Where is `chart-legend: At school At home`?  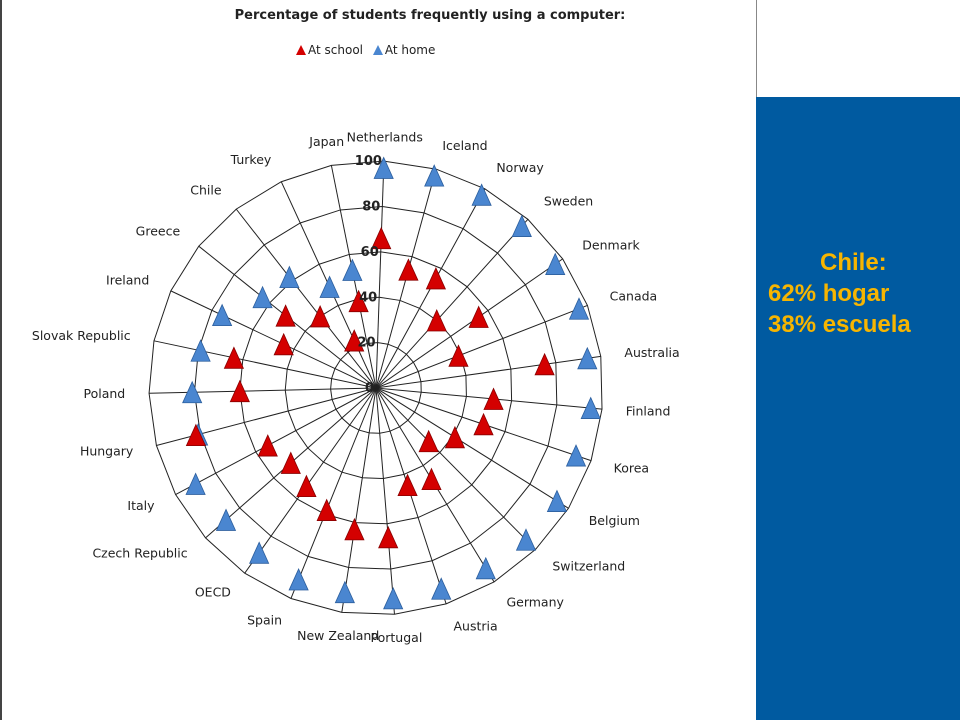
chart-legend: At school At home is located at coordinates (368, 50).